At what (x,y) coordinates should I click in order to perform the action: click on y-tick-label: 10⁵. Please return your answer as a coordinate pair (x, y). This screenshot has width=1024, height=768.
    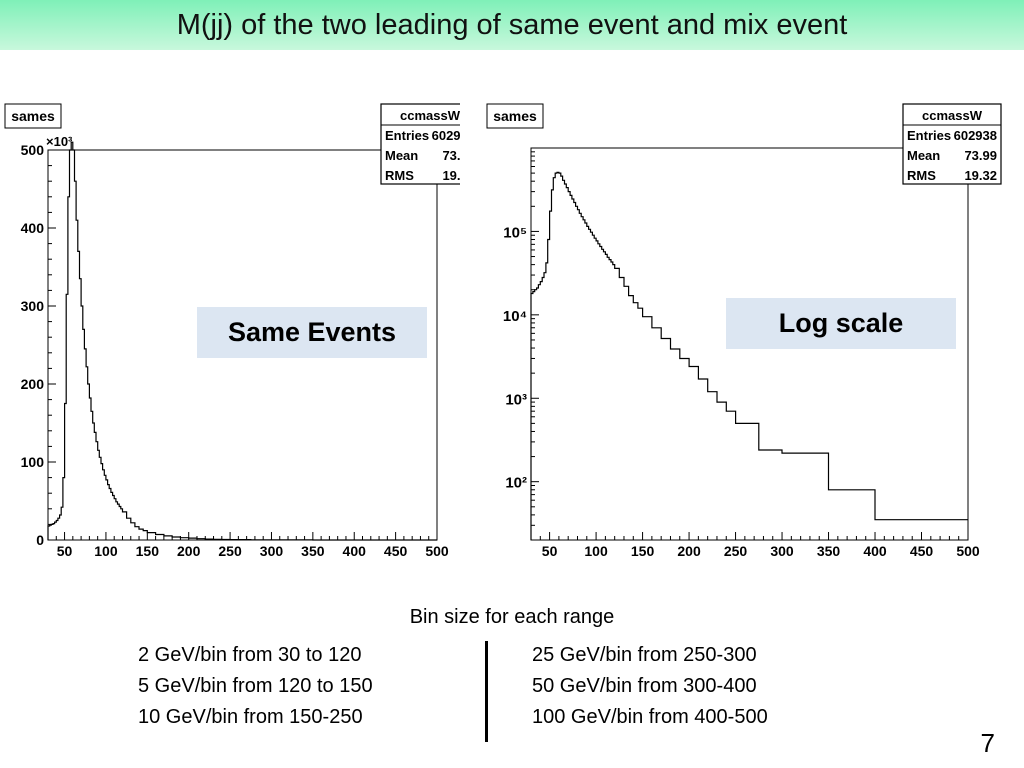
    Looking at the image, I should click on (515, 232).